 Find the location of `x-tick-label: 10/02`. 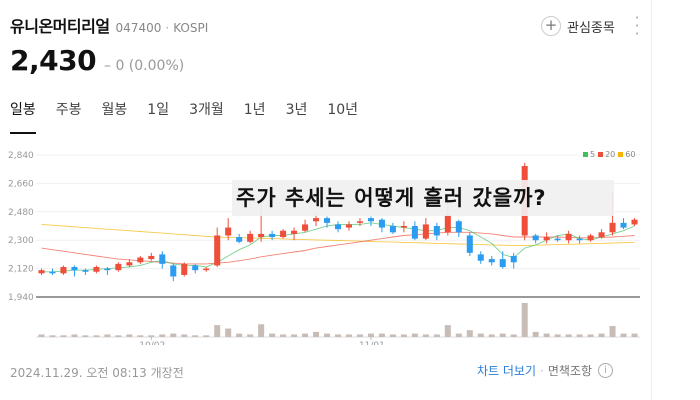

x-tick-label: 10/02 is located at coordinates (152, 343).